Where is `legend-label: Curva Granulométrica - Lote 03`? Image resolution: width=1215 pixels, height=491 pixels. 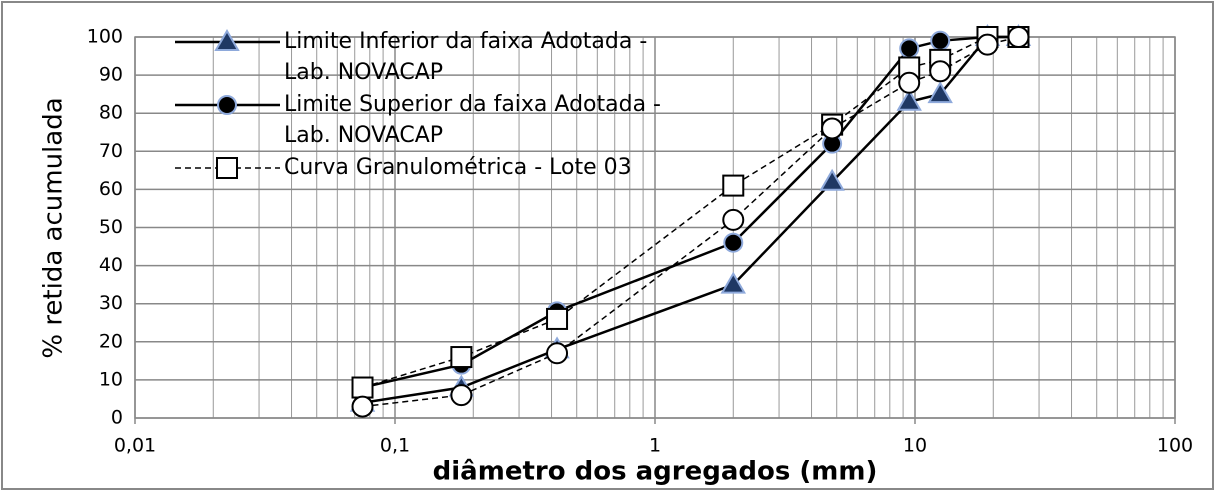
legend-label: Curva Granulométrica - Lote 03 is located at coordinates (458, 167).